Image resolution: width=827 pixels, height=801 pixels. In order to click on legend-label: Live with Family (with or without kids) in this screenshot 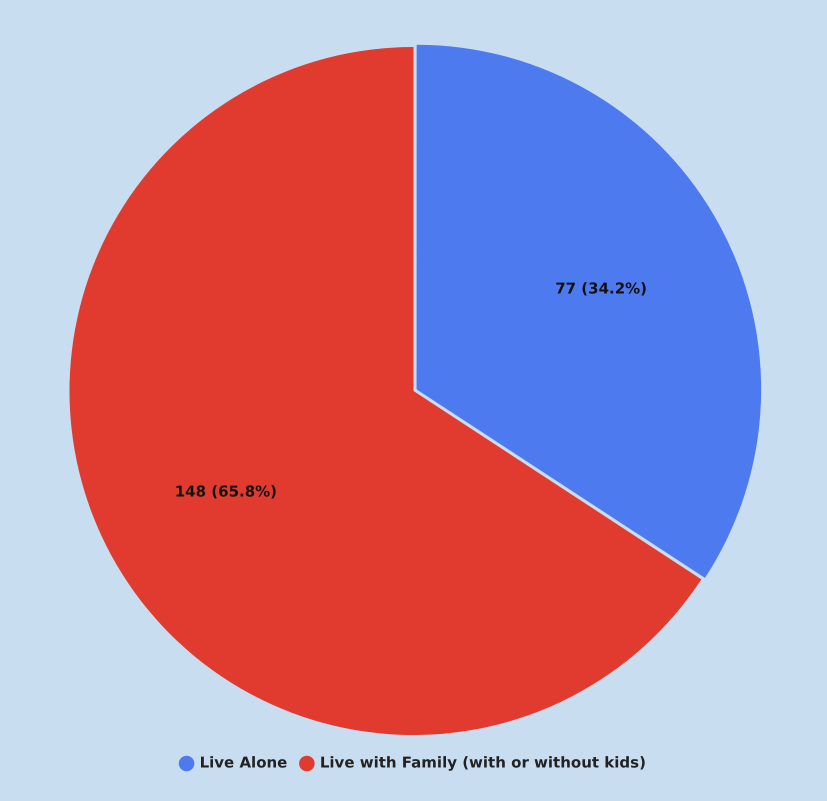, I will do `click(483, 762)`.